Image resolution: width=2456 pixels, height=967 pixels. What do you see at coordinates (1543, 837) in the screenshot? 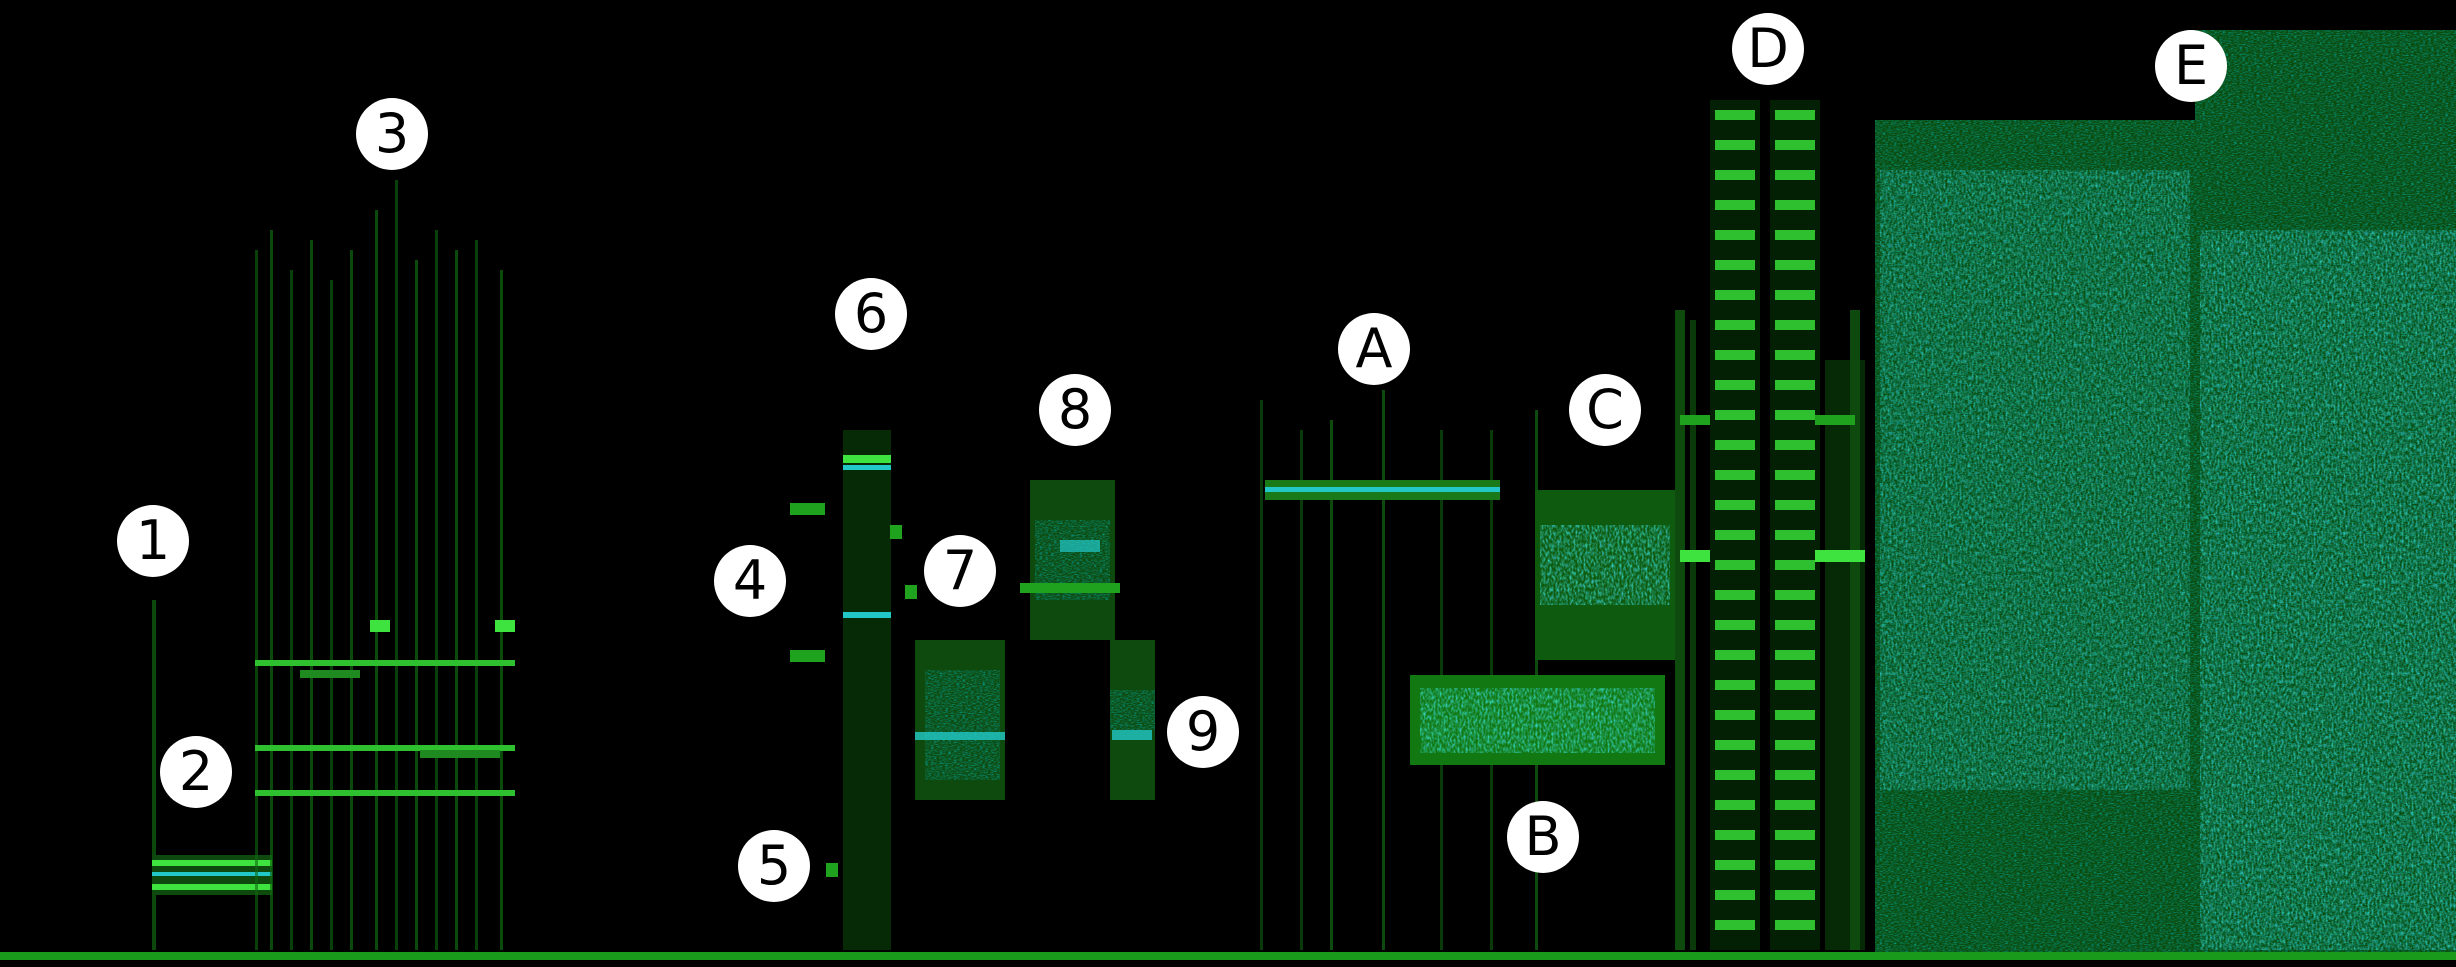
I see `marker-B: B` at bounding box center [1543, 837].